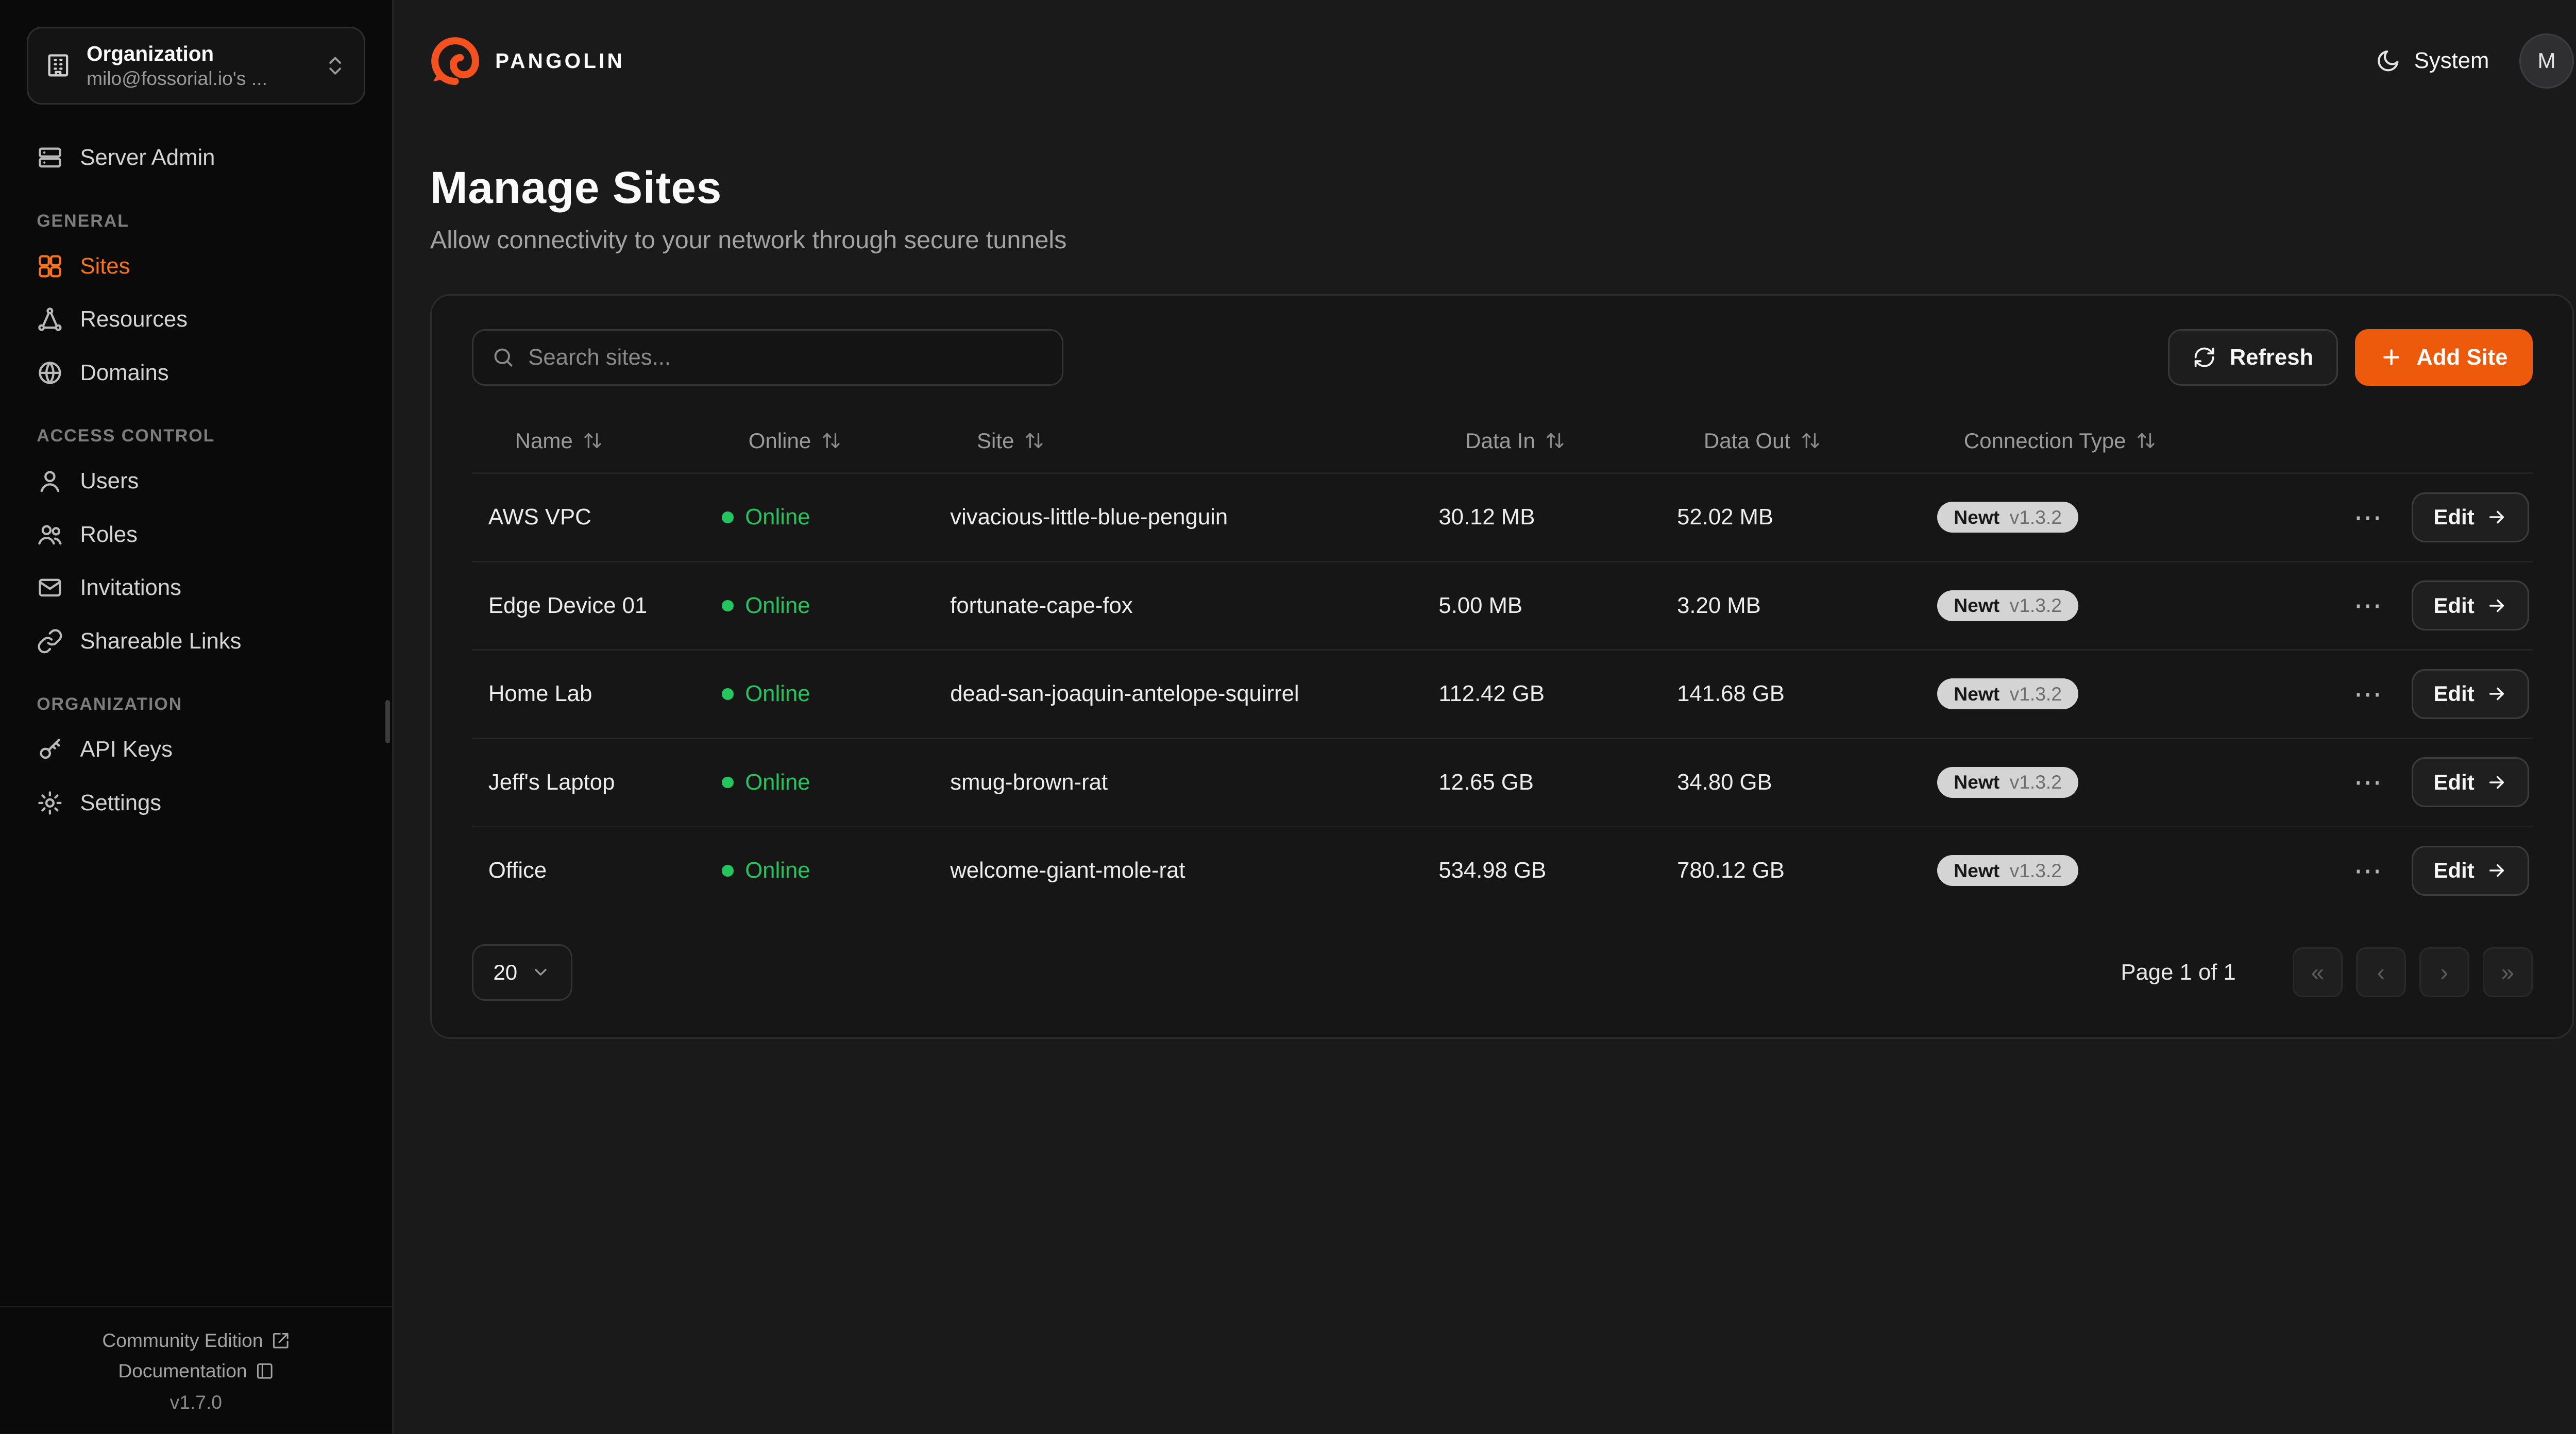  I want to click on user-icon, so click(50, 481).